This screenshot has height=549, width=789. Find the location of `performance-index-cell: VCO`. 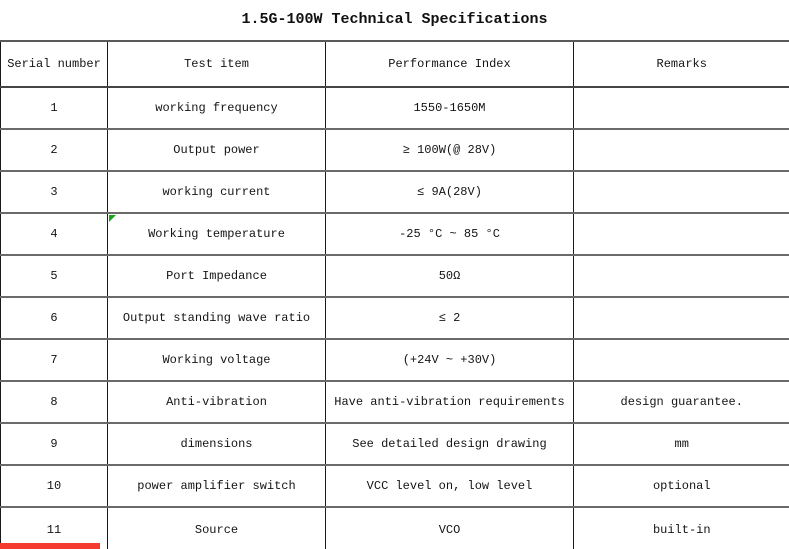

performance-index-cell: VCO is located at coordinates (449, 528).